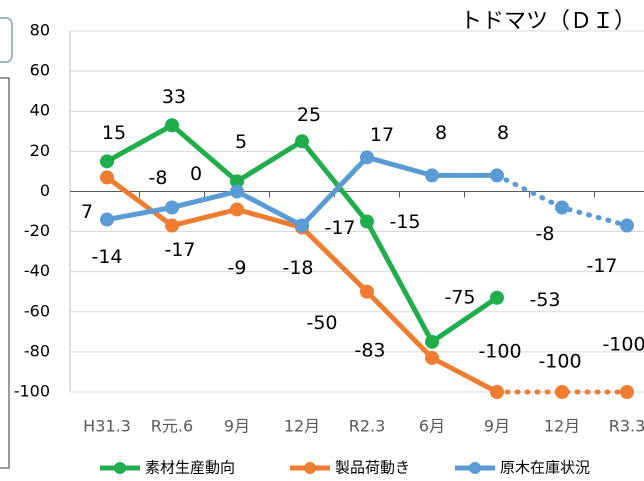 Image resolution: width=644 pixels, height=481 pixels. Describe the element at coordinates (241, 142) in the screenshot. I see `data-label: 5` at that location.